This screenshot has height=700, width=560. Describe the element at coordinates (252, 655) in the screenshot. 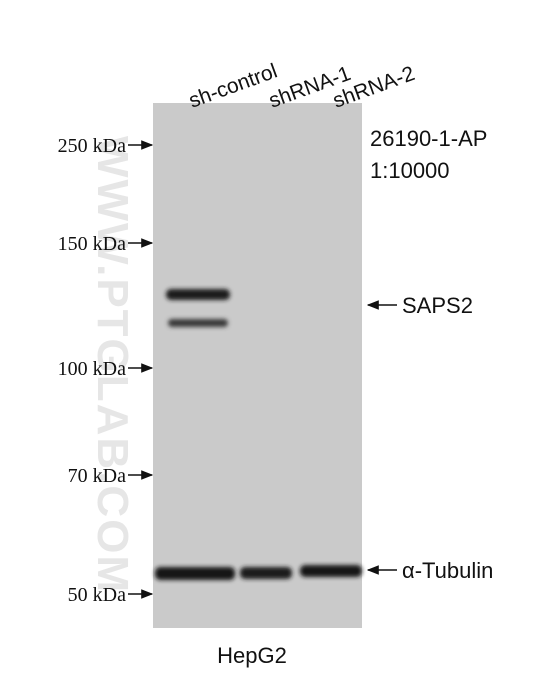

I see `sample-label: HepG2` at that location.